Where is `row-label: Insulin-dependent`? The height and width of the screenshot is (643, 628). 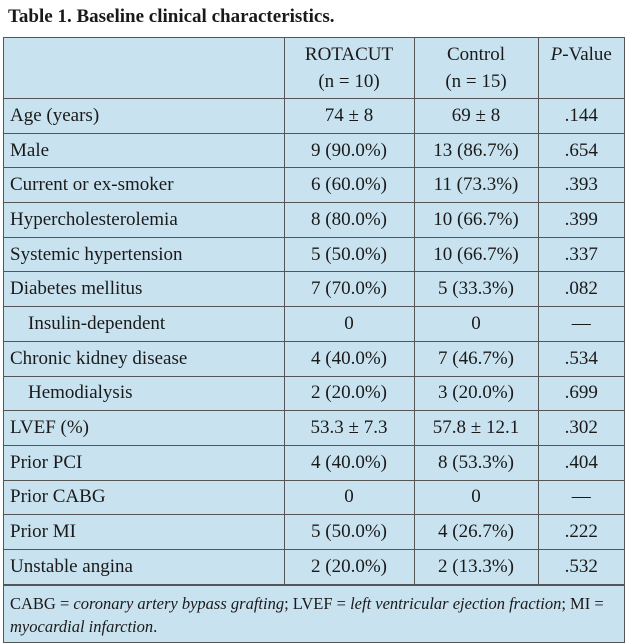
row-label: Insulin-dependent is located at coordinates (144, 324).